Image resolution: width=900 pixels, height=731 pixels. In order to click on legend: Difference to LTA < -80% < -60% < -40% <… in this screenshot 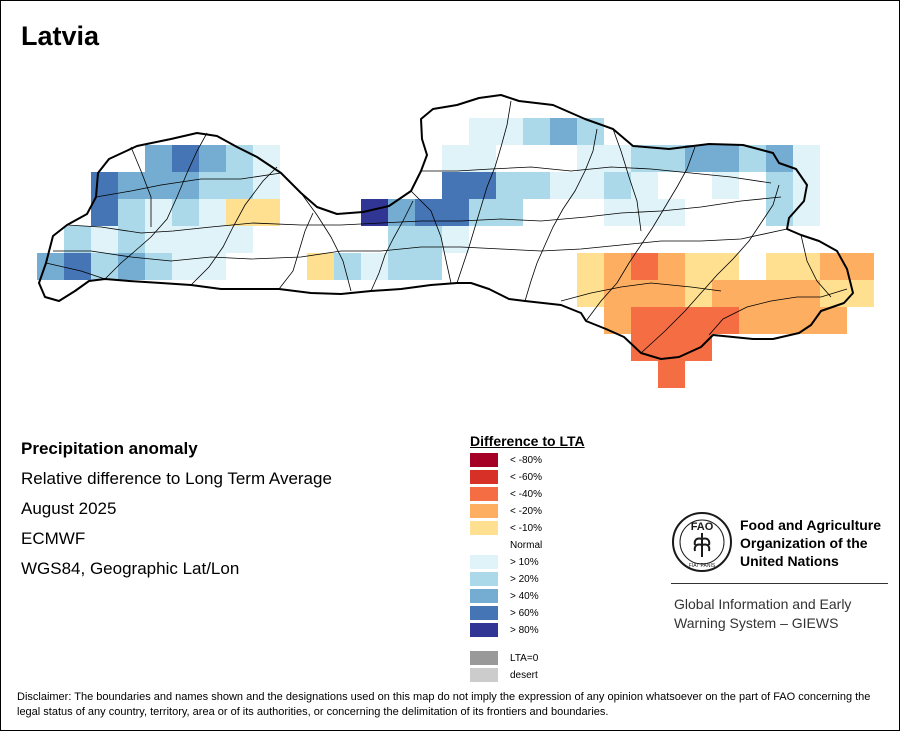, I will do `click(550, 557)`.